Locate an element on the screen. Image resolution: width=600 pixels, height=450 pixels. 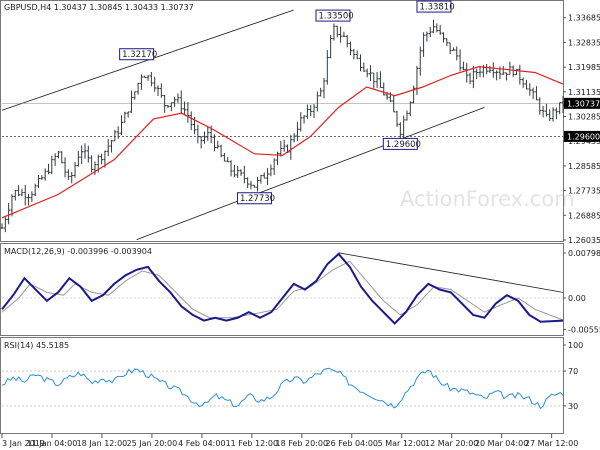
x-axis-tick-label: 18 Feb 20:00 is located at coordinates (302, 443).